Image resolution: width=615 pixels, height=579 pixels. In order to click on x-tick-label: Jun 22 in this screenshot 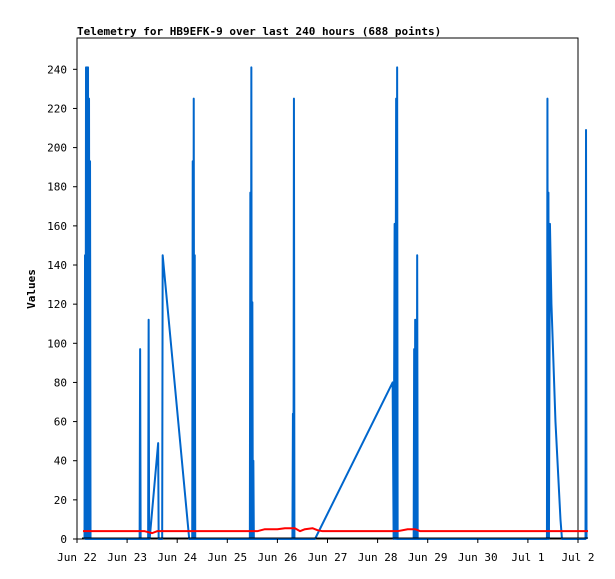, I will do `click(77, 557)`.